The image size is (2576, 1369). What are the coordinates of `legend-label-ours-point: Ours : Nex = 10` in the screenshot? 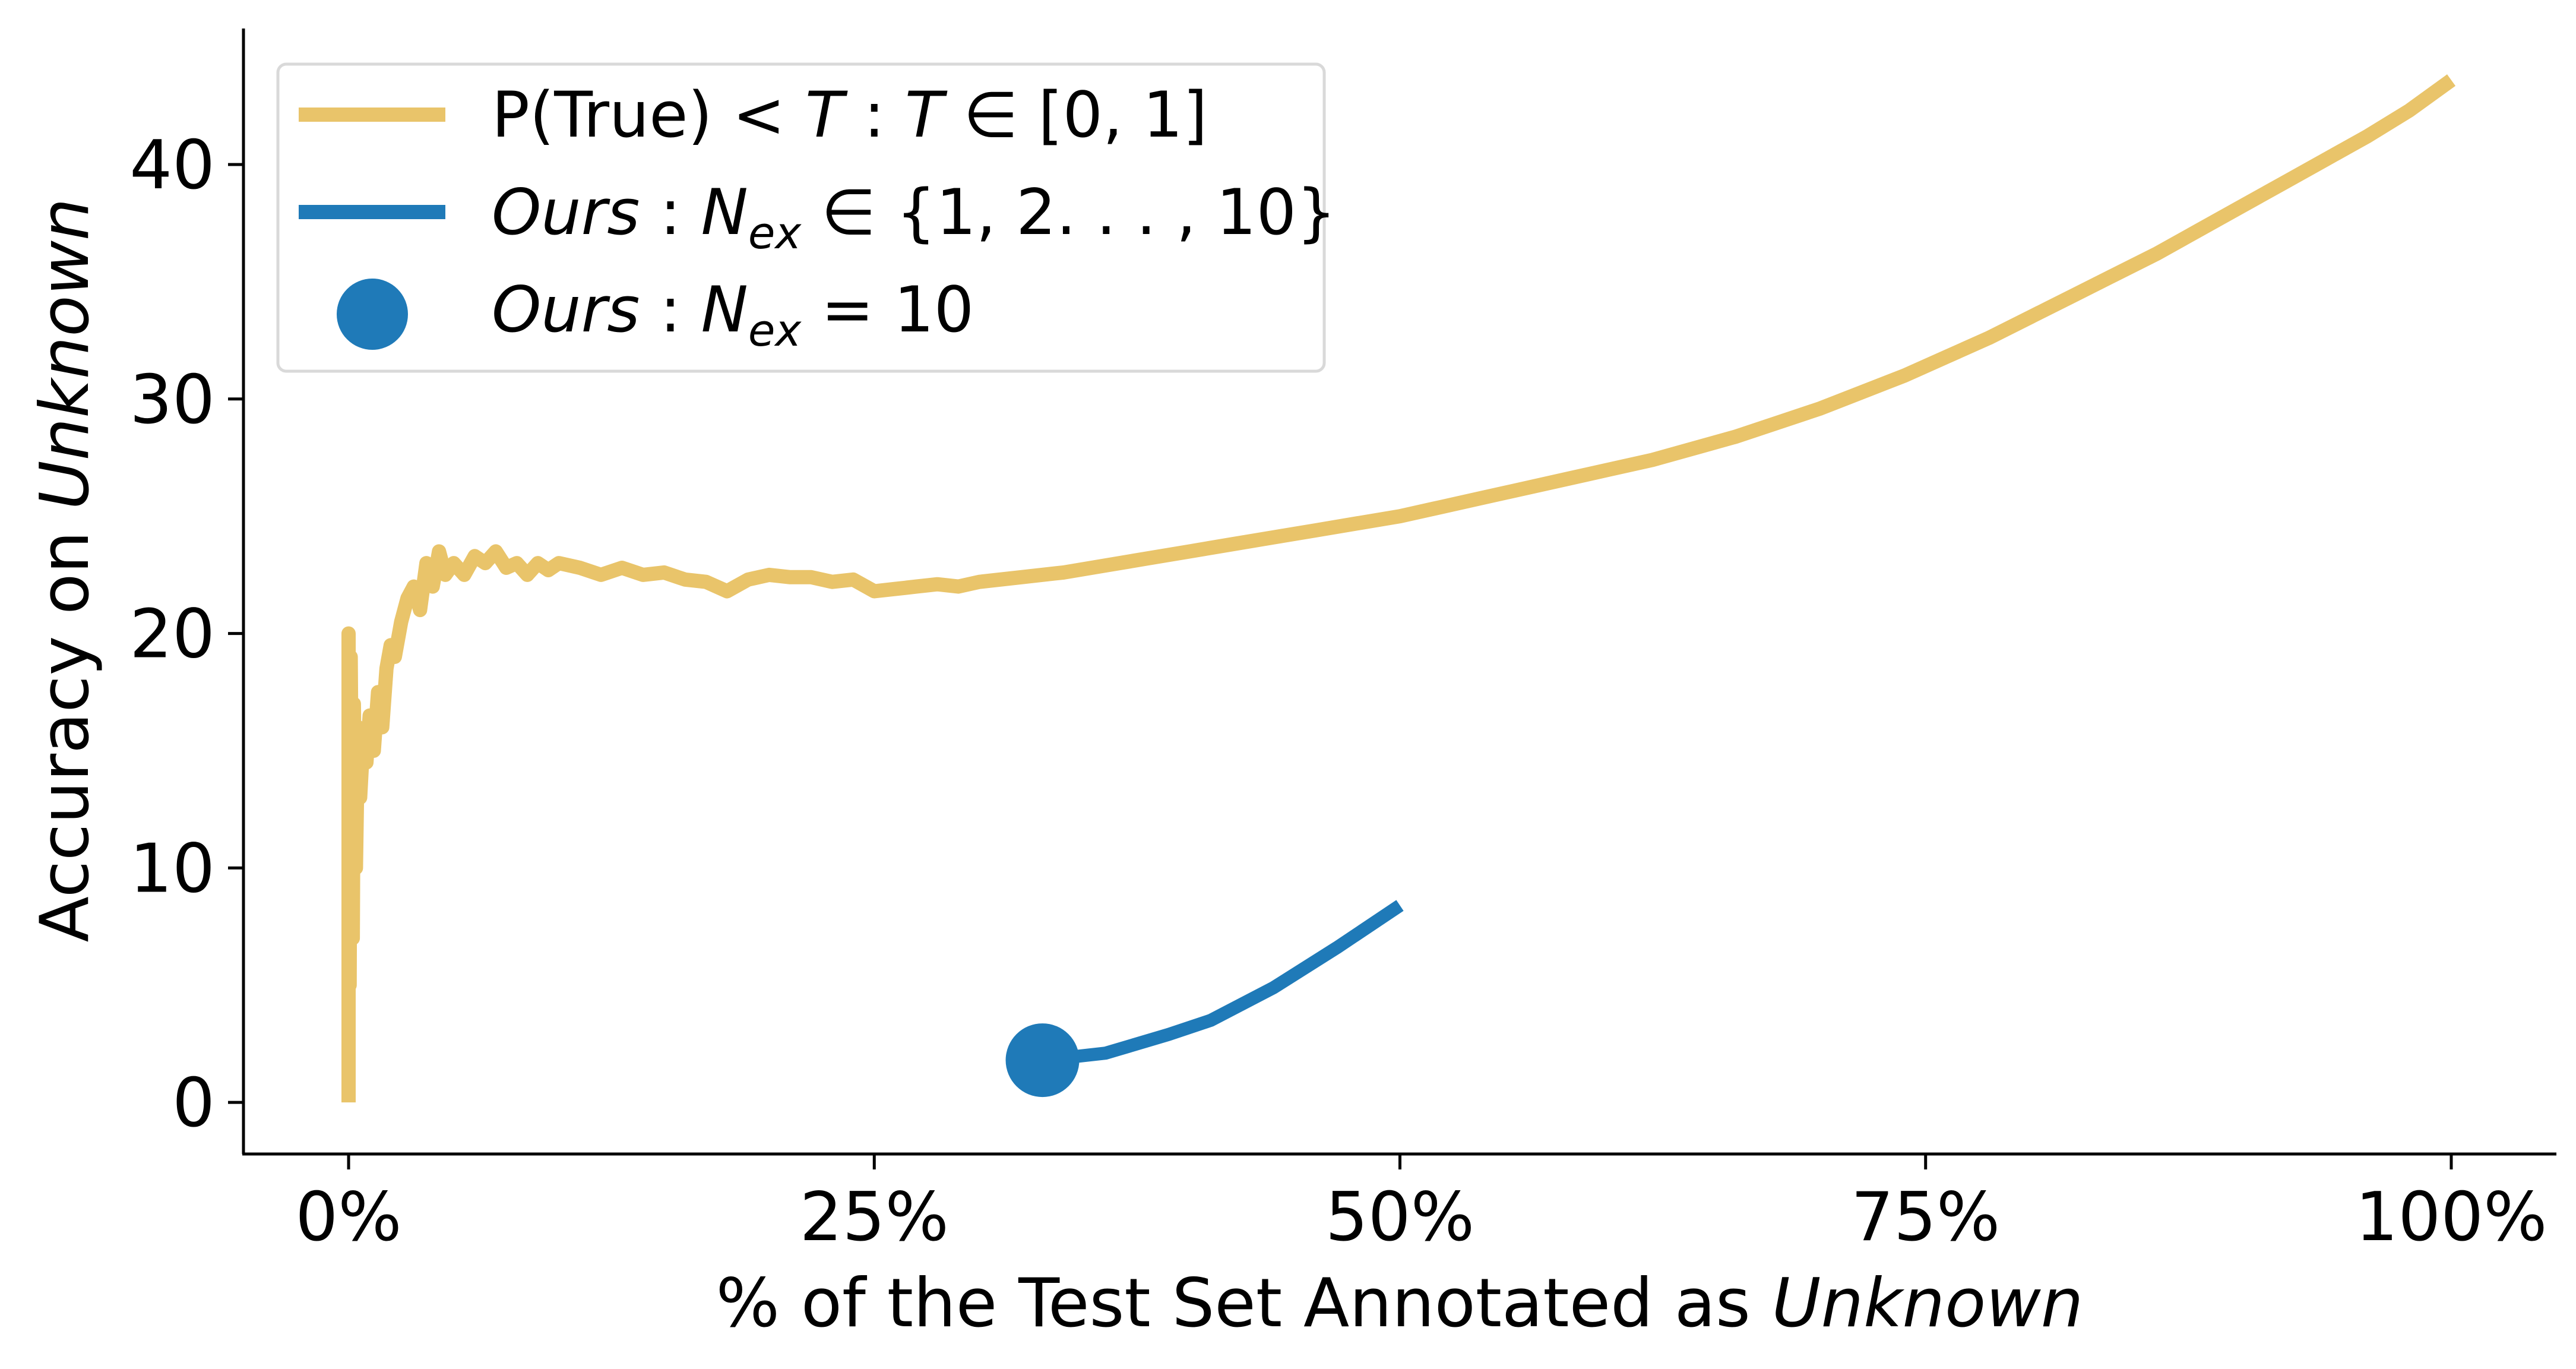 It's located at (733, 314).